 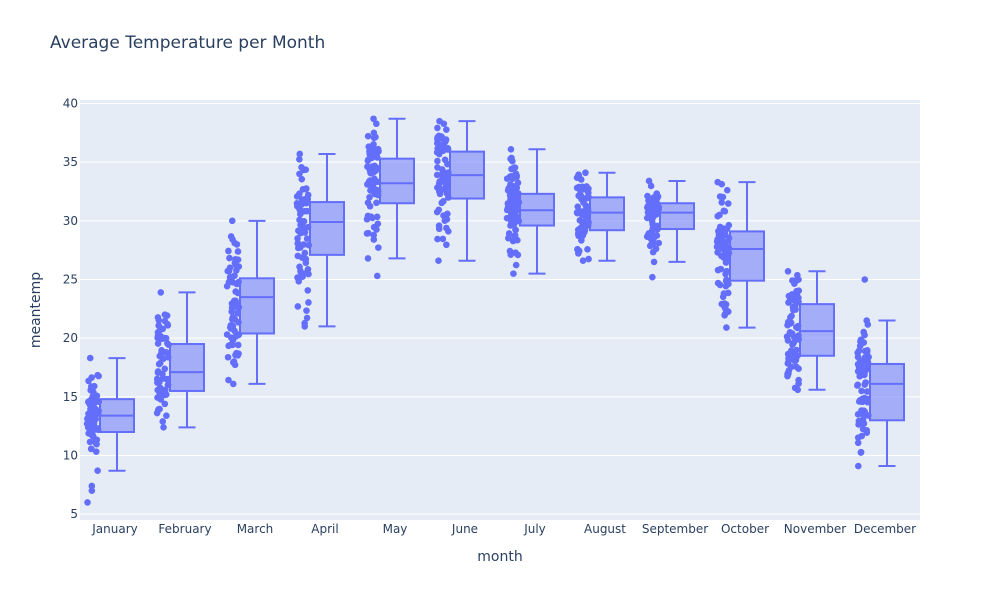 What do you see at coordinates (70, 397) in the screenshot?
I see `y-tick-label: 15` at bounding box center [70, 397].